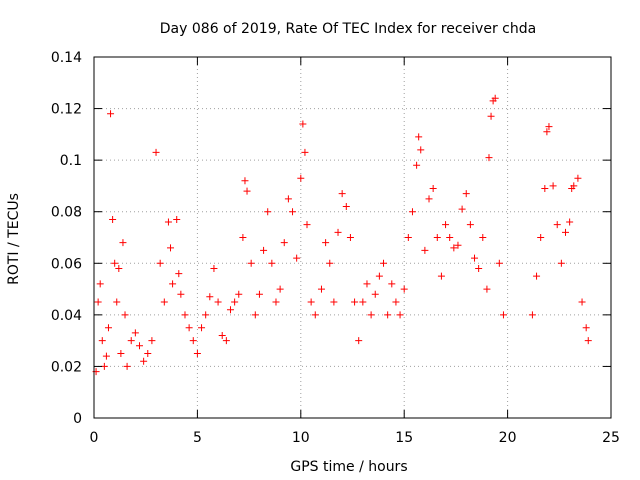  What do you see at coordinates (77, 419) in the screenshot?
I see `y-tick-label: 0` at bounding box center [77, 419].